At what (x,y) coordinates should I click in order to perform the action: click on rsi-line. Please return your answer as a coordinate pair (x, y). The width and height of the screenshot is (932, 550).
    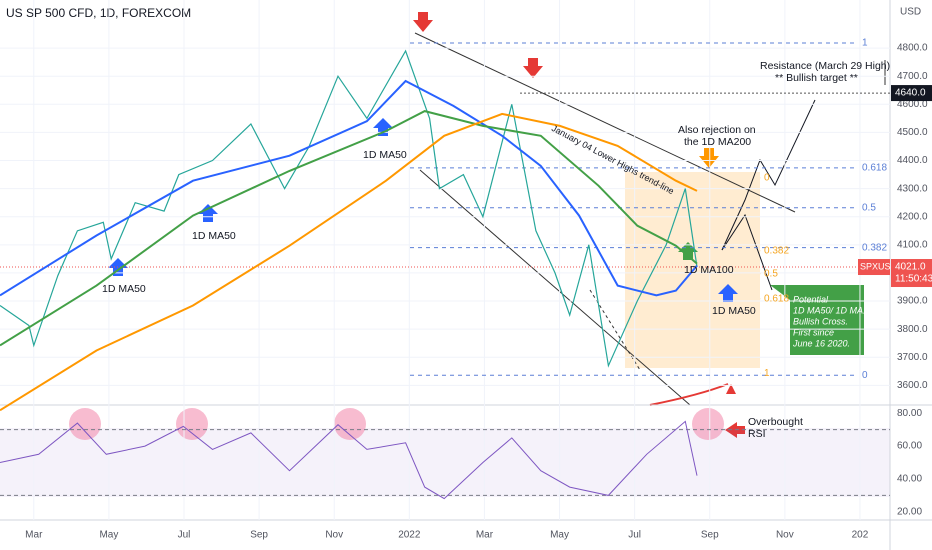
    Looking at the image, I should click on (349, 460).